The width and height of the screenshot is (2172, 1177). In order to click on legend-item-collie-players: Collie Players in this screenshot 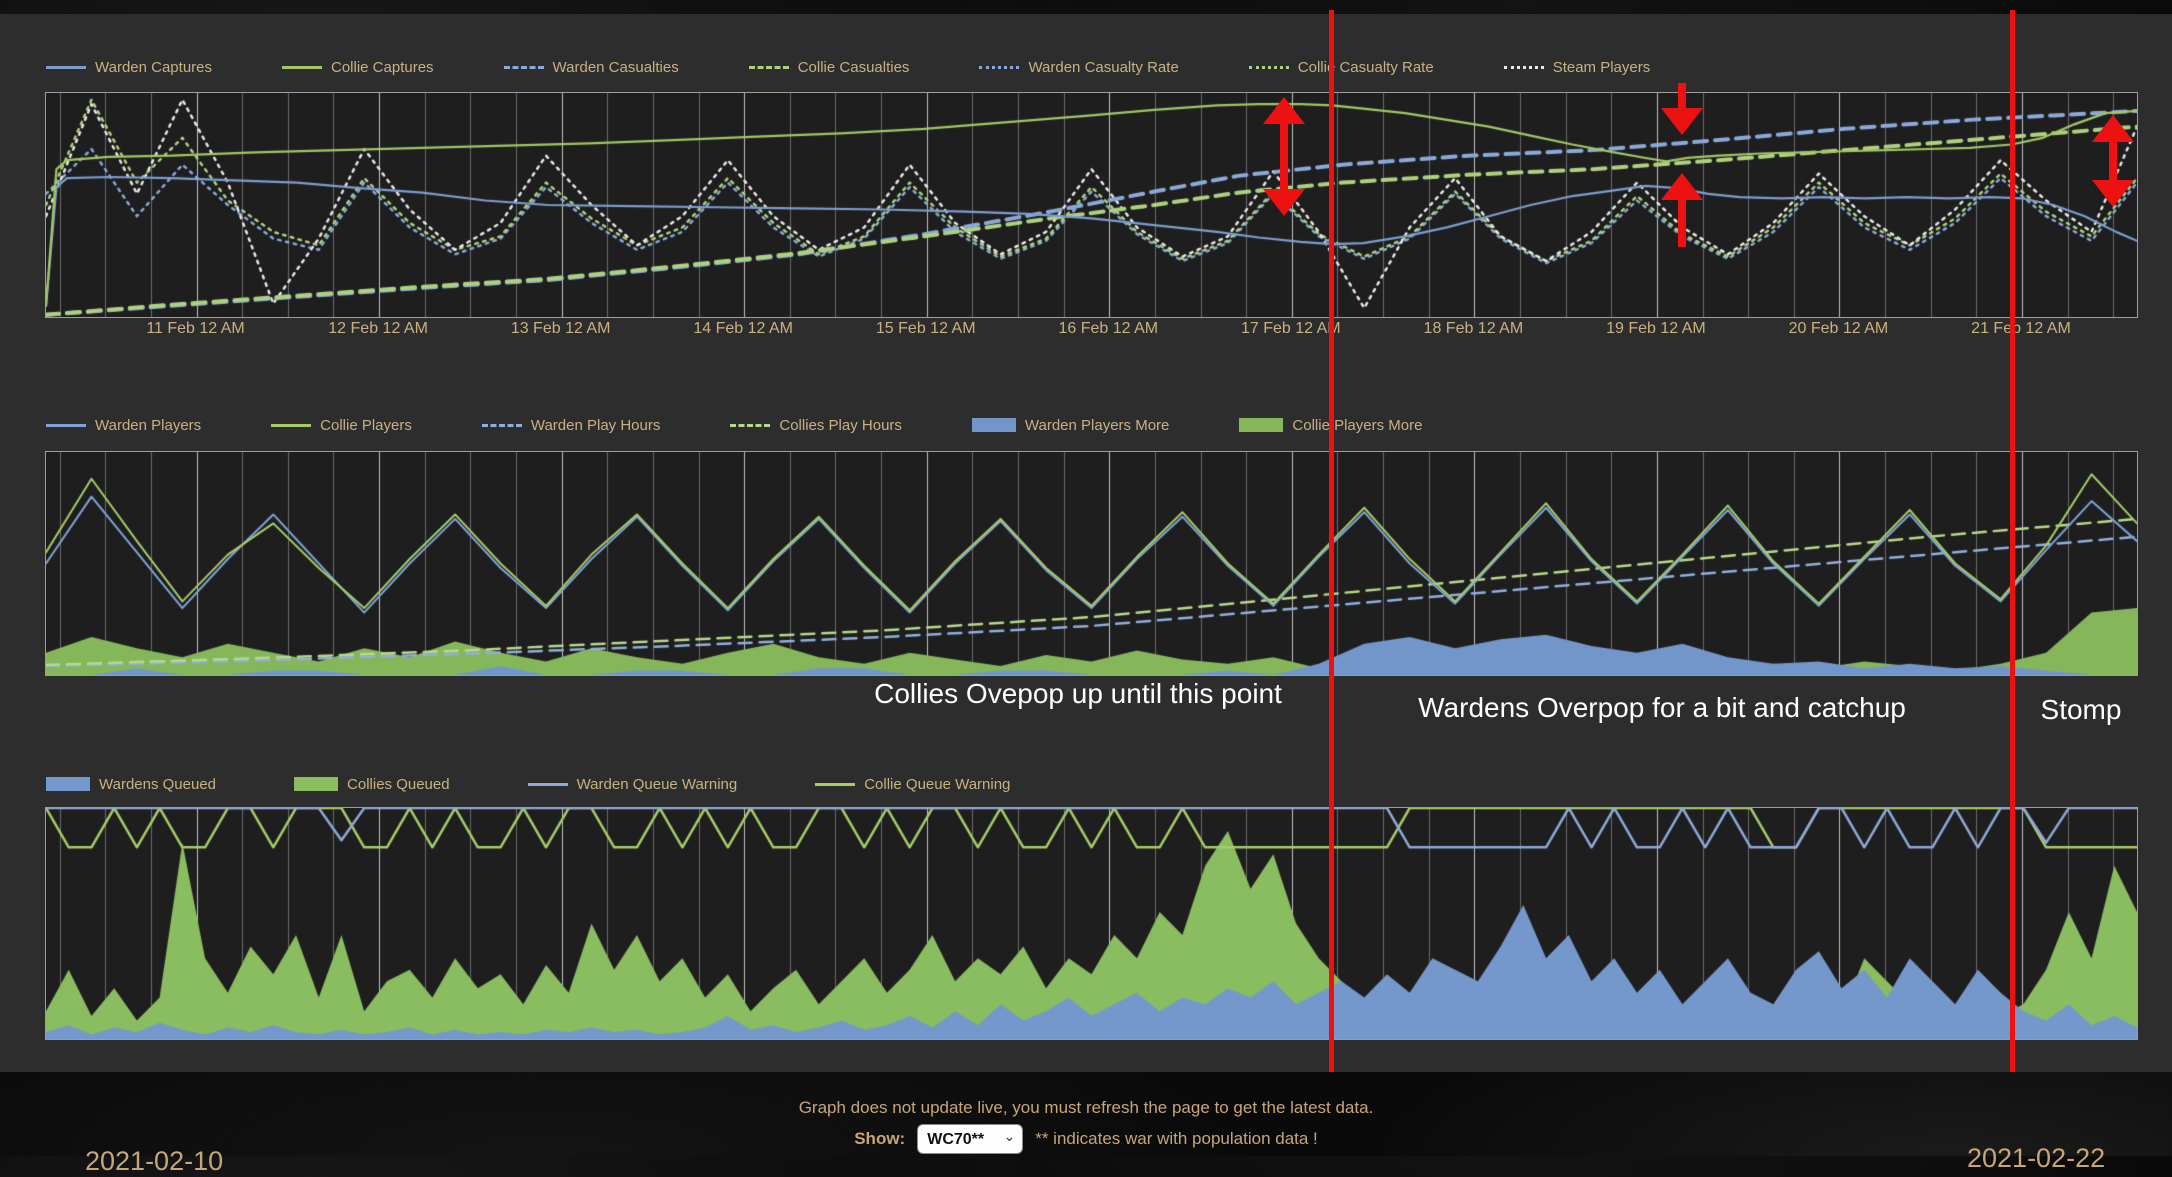, I will do `click(341, 425)`.